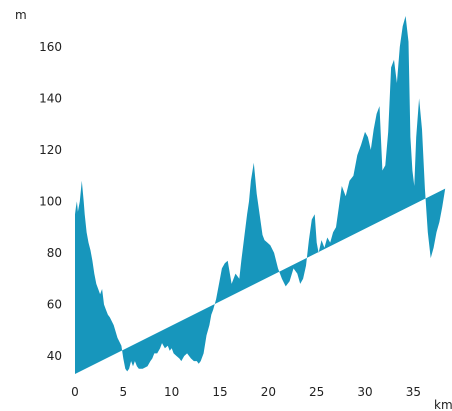  I want to click on x-tick-label: 20, so click(268, 392).